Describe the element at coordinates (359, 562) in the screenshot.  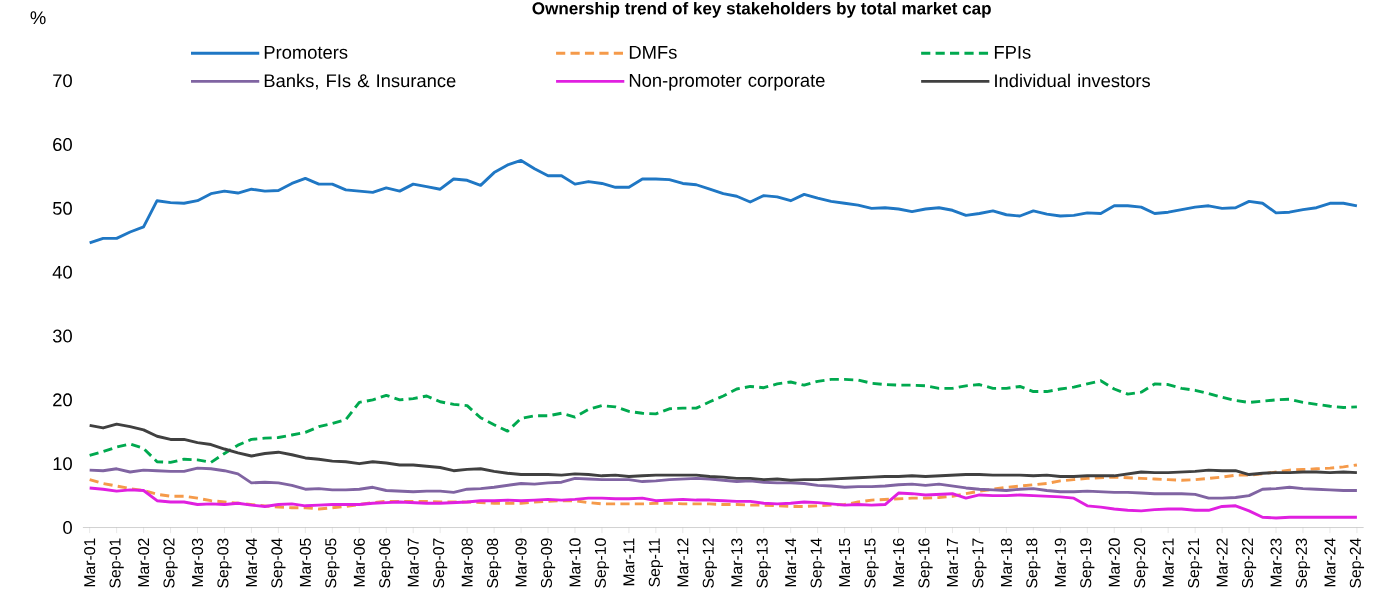
I see `x-tick-label: Mar-06` at that location.